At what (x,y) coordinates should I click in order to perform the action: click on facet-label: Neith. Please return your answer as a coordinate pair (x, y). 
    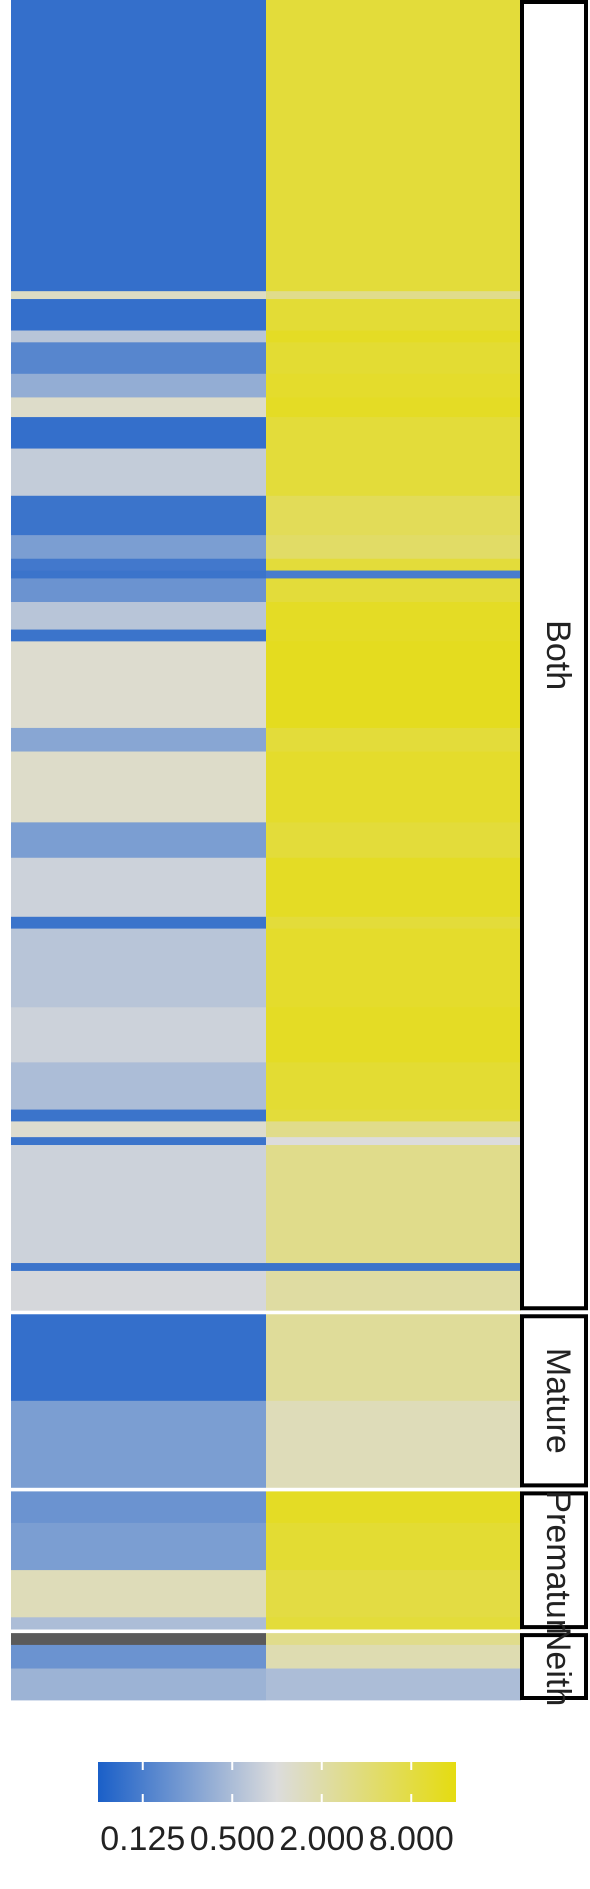
    Looking at the image, I should click on (558, 1666).